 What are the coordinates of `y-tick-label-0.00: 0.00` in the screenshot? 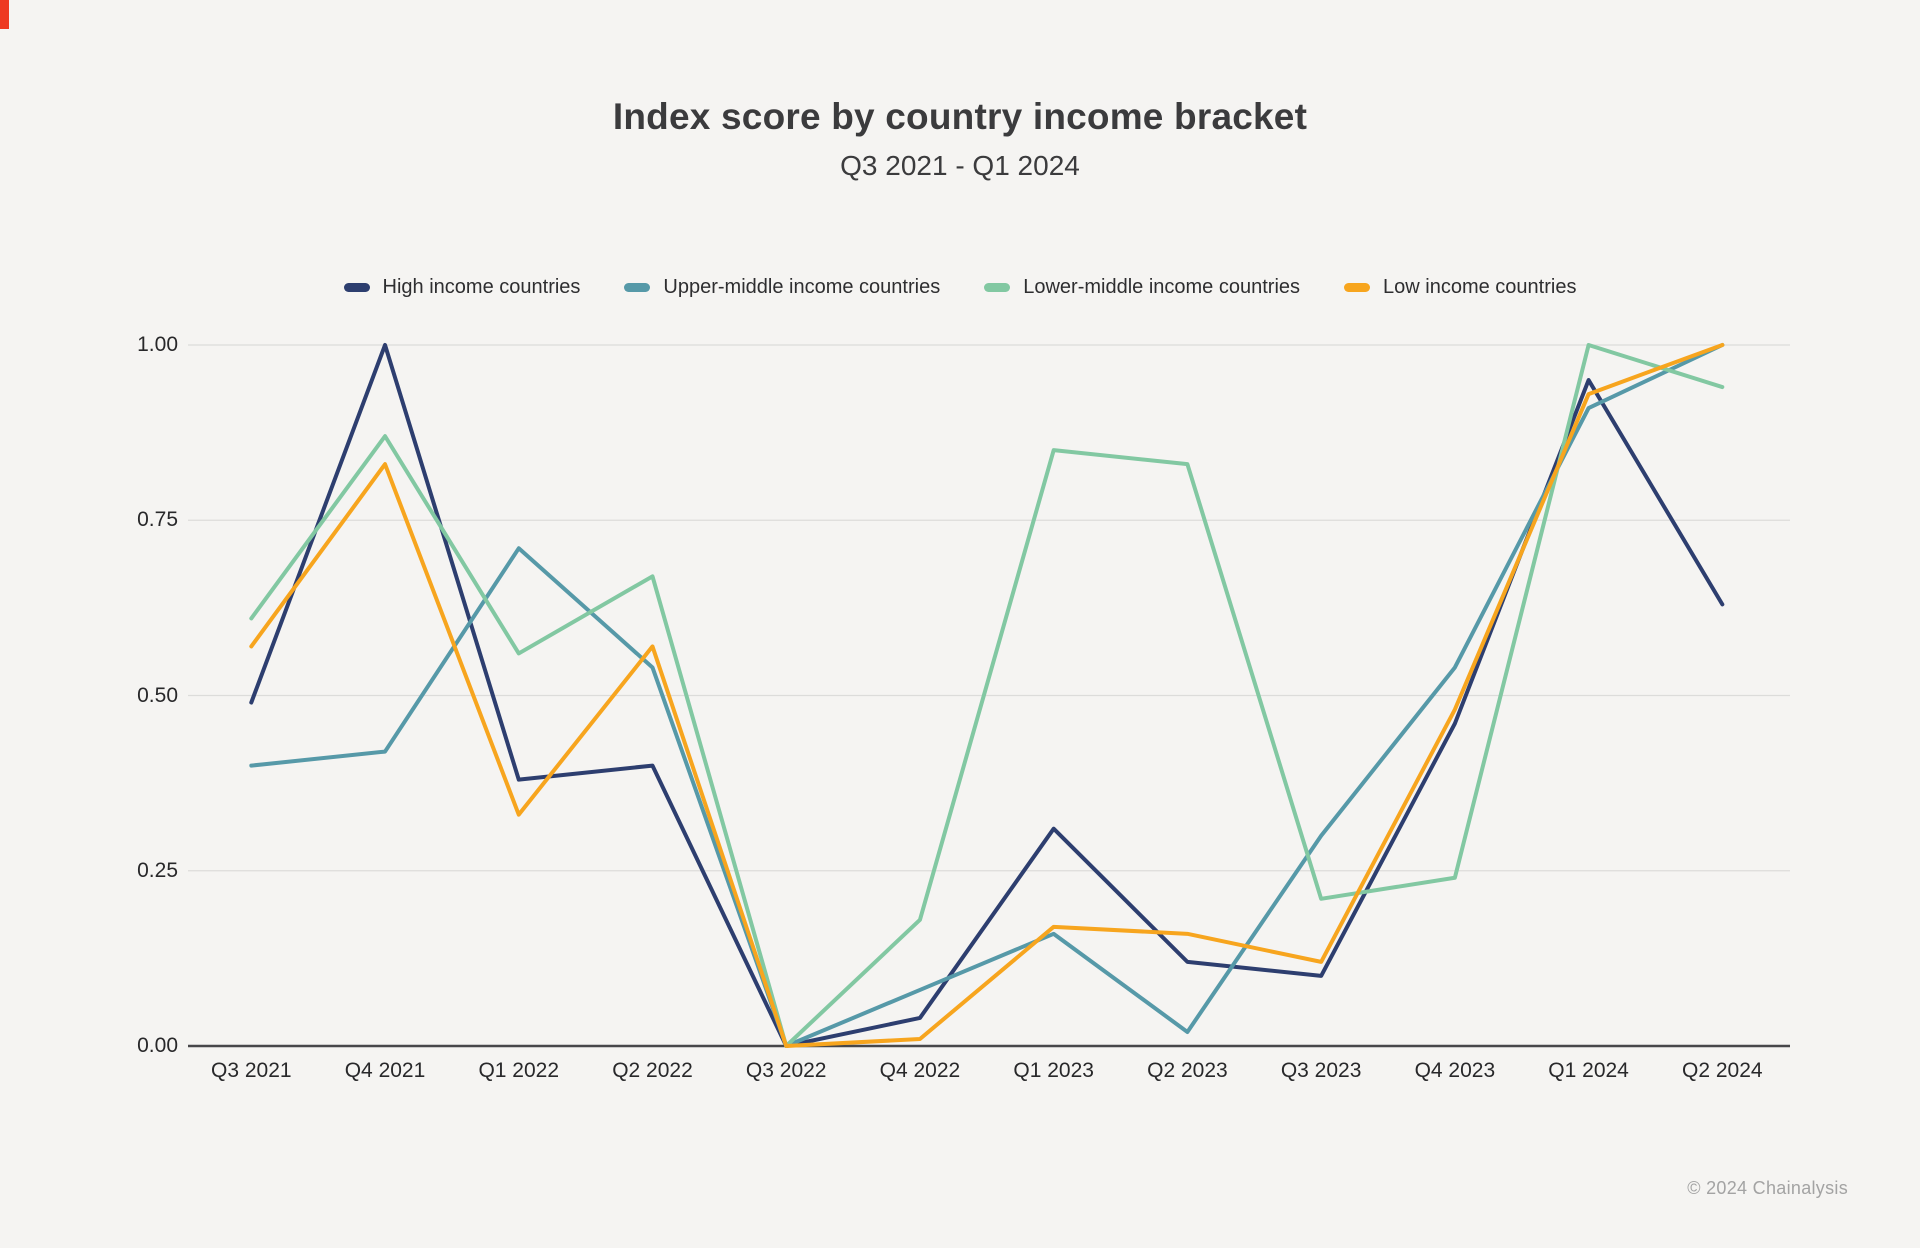 It's located at (157, 1045).